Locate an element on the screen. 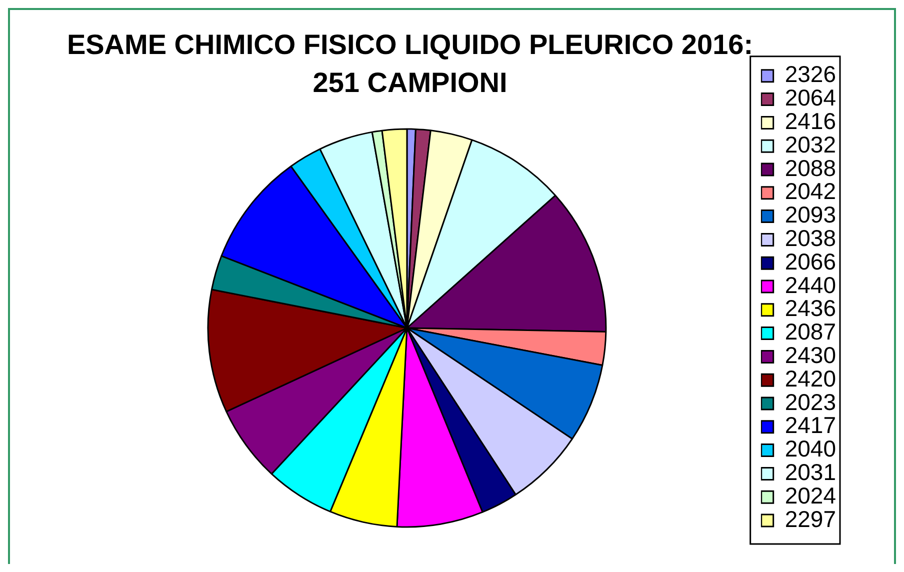 This screenshot has width=904, height=572. legend-label: 2087 is located at coordinates (810, 331).